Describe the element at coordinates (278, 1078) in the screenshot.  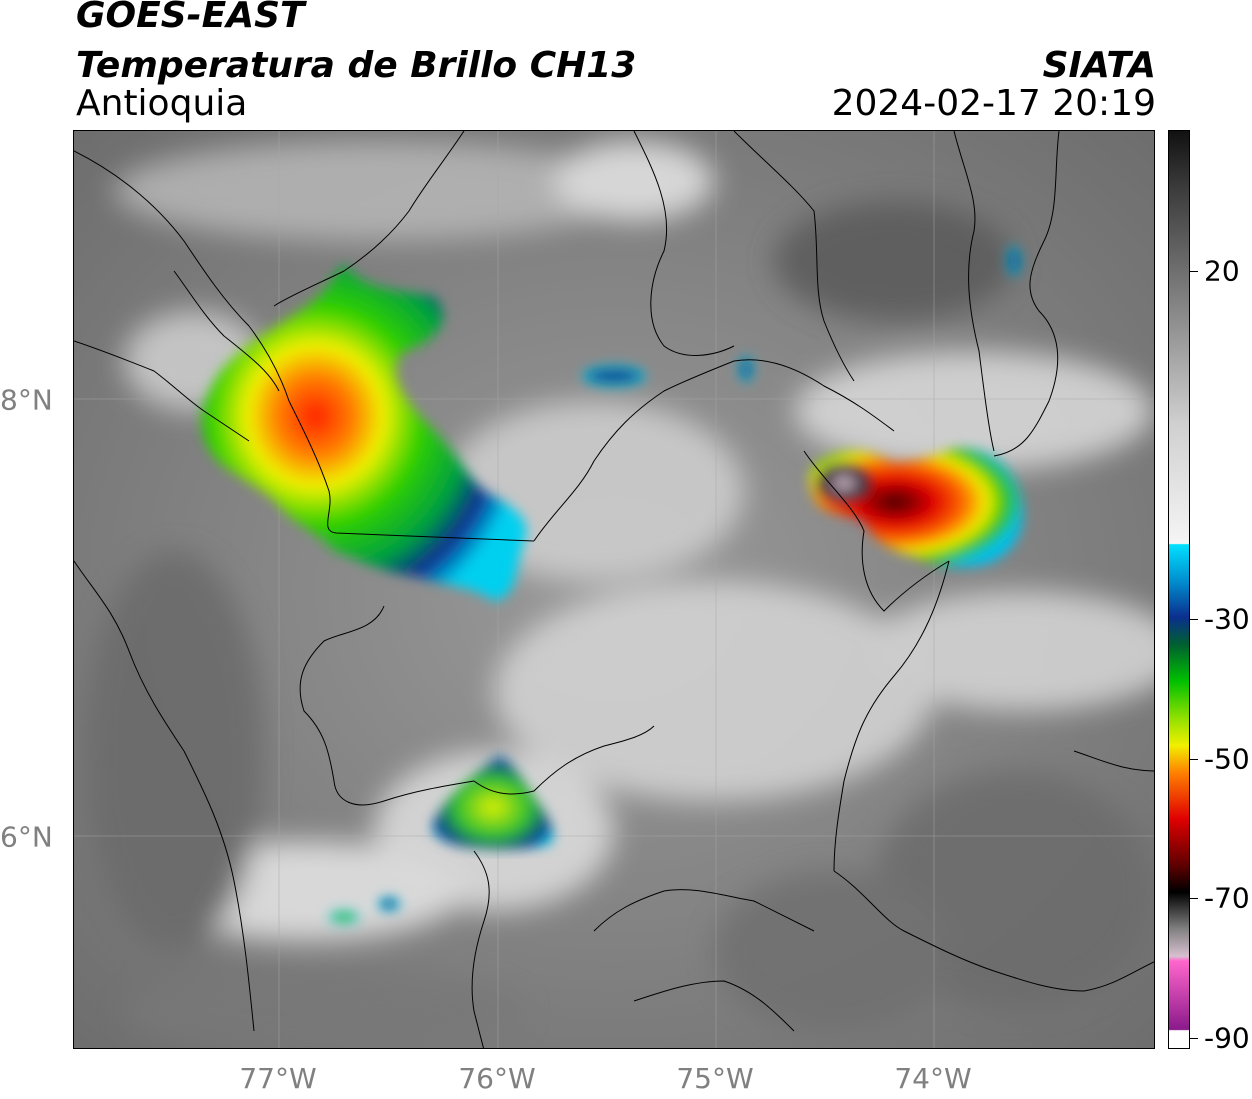
I see `lon-label-77w: 77°W` at that location.